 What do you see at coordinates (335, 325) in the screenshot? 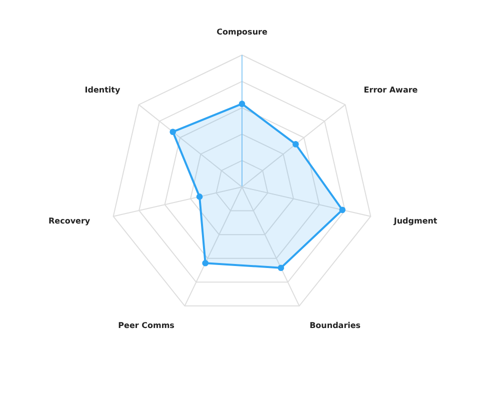
I see `spoke-label: Boundaries` at bounding box center [335, 325].